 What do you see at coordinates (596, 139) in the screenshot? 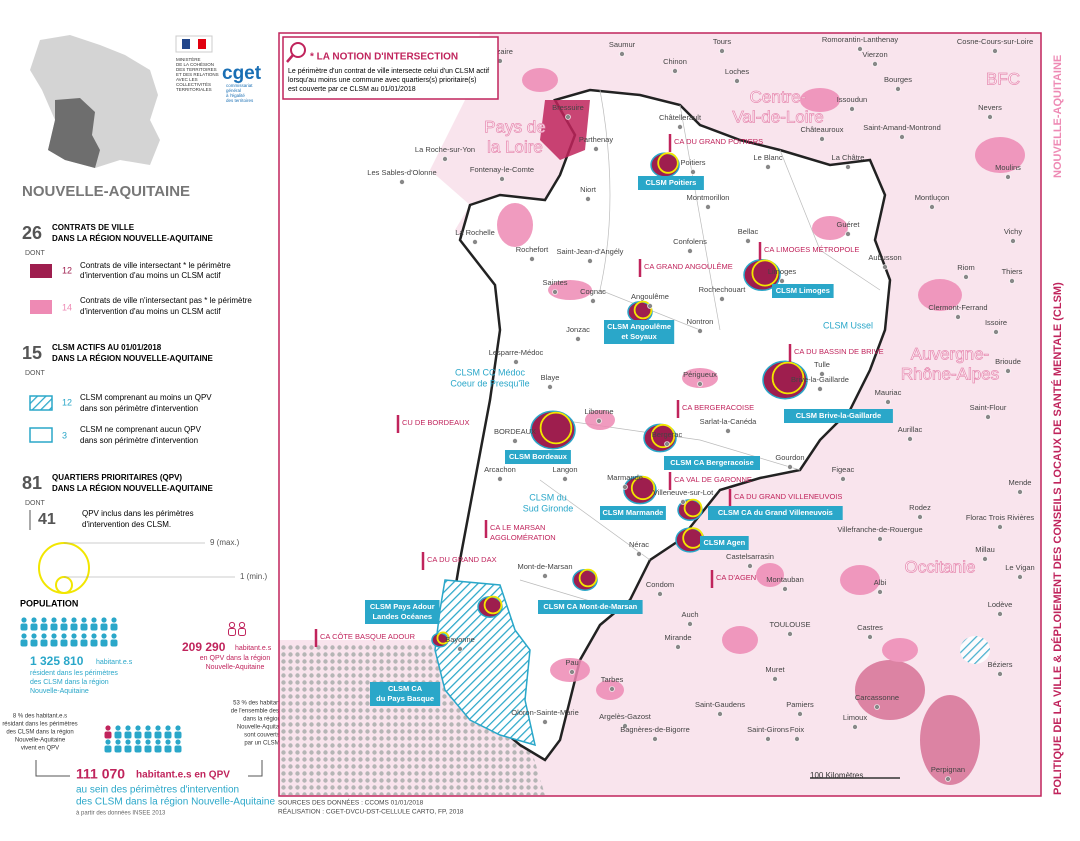
I see `city-label: Parthenay` at bounding box center [596, 139].